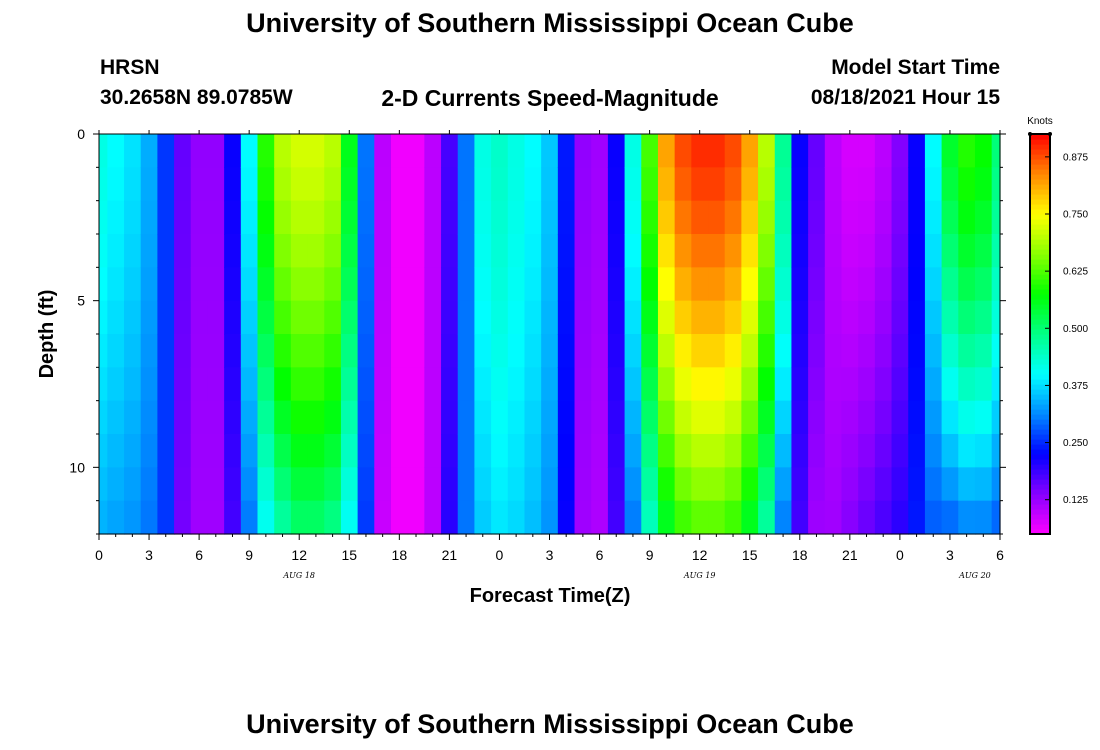 Image resolution: width=1100 pixels, height=750 pixels. I want to click on x-tick-label: 9, so click(650, 555).